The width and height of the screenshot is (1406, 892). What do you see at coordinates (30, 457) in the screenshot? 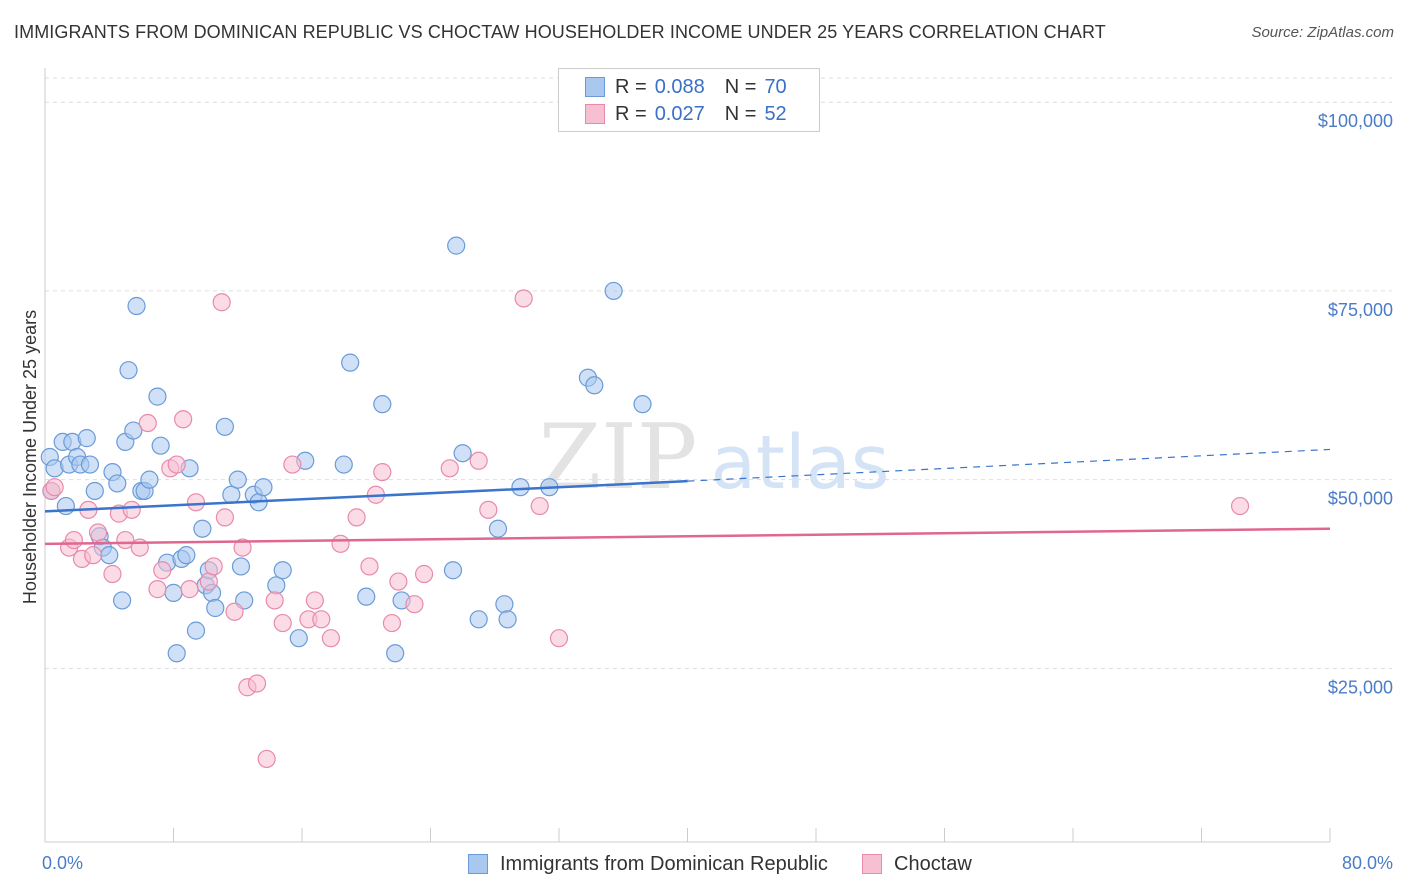
I see `y-axis-label: Householder Income Under 25 years` at bounding box center [30, 457].